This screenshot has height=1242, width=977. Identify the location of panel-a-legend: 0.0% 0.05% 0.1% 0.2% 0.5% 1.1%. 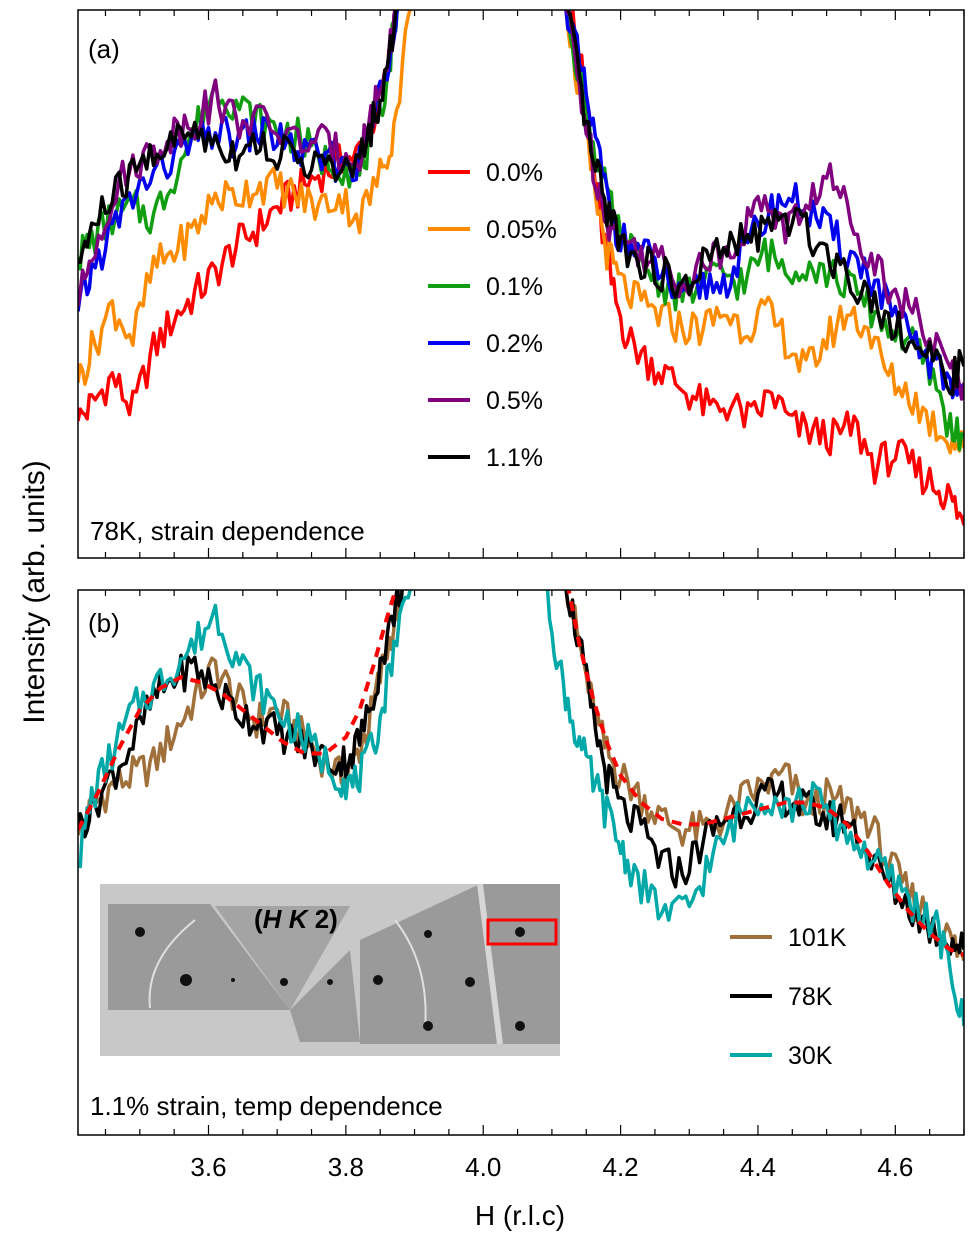
(492, 315).